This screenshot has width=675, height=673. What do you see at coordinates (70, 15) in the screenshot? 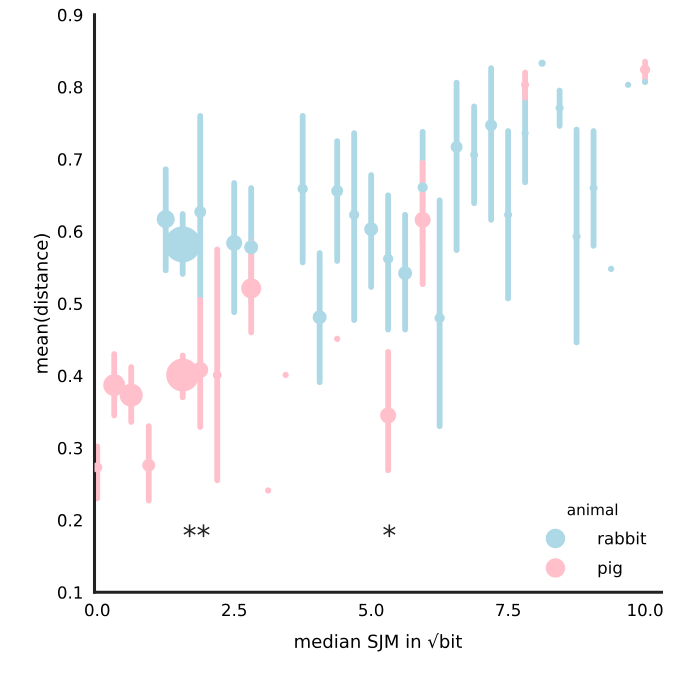
I see `y-tick-label: 0.9` at bounding box center [70, 15].